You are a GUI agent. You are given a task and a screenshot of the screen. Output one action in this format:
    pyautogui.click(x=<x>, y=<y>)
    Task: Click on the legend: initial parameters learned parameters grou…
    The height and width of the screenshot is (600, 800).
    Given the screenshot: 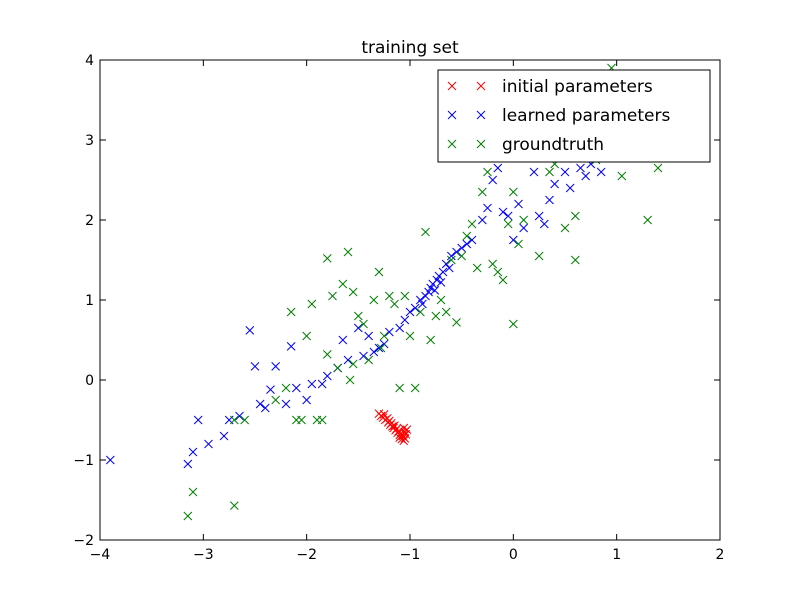 What is the action you would take?
    pyautogui.click(x=574, y=116)
    